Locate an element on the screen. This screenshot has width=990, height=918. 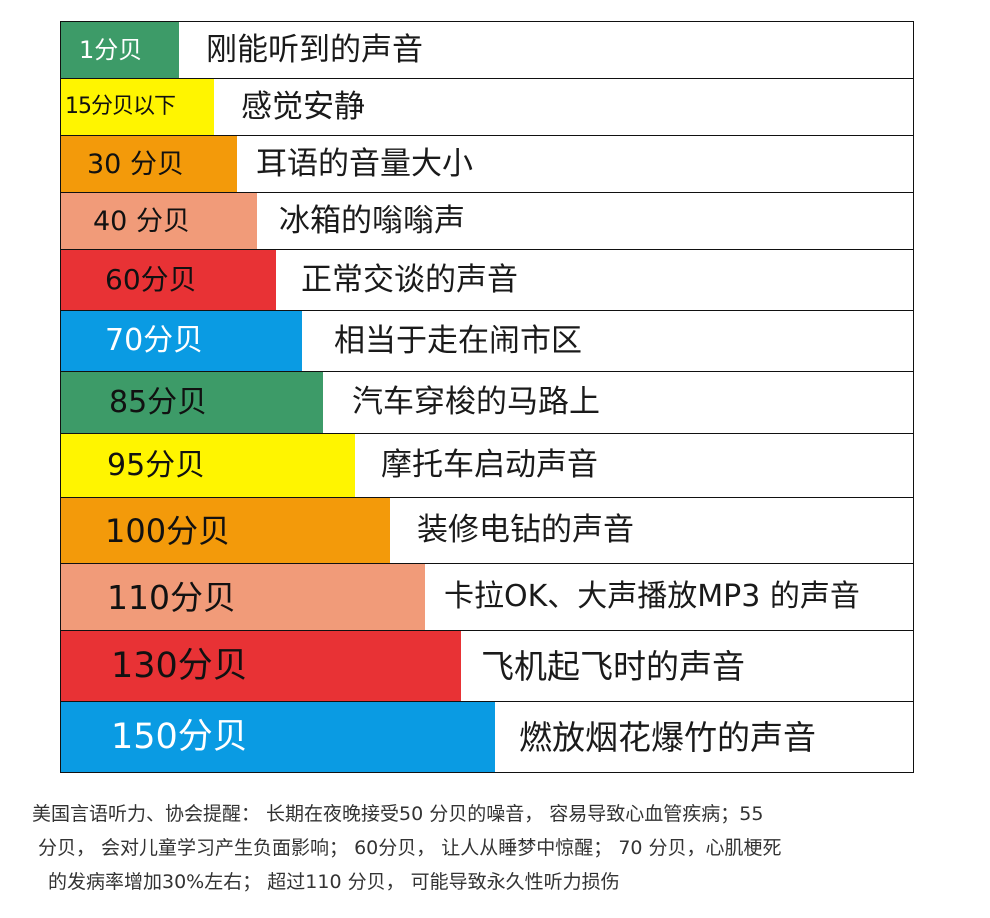
level-bar: 1分贝 is located at coordinates (120, 50).